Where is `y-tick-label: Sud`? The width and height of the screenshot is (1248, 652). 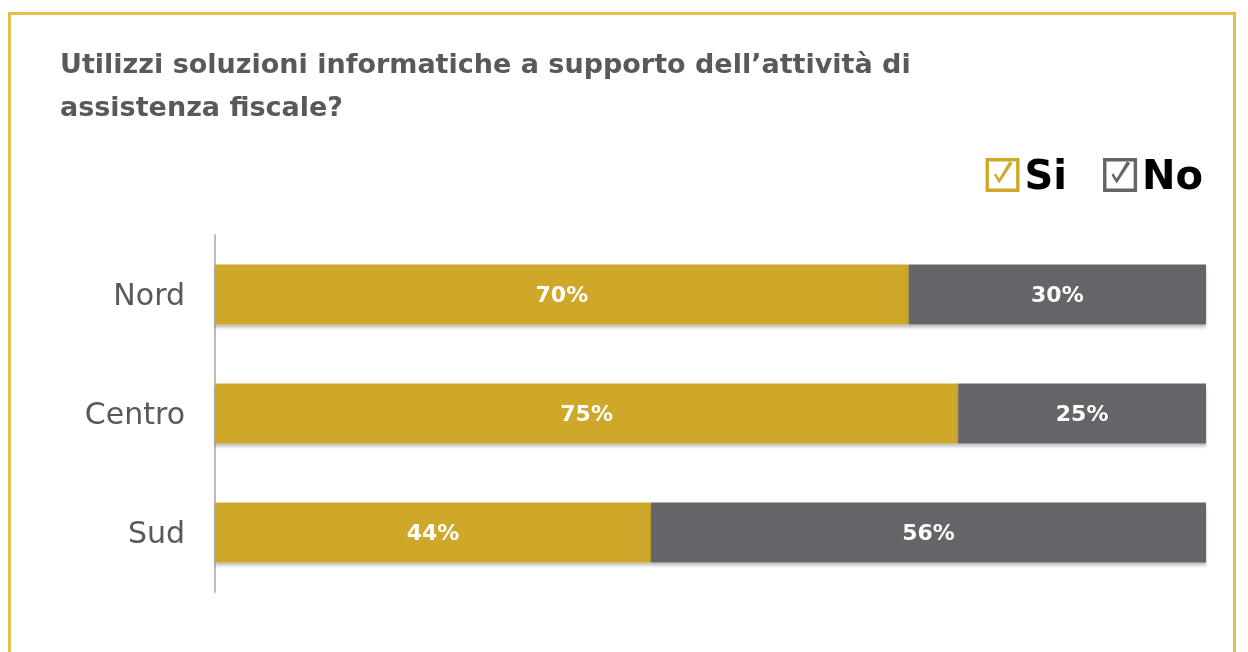
y-tick-label: Sud is located at coordinates (156, 532).